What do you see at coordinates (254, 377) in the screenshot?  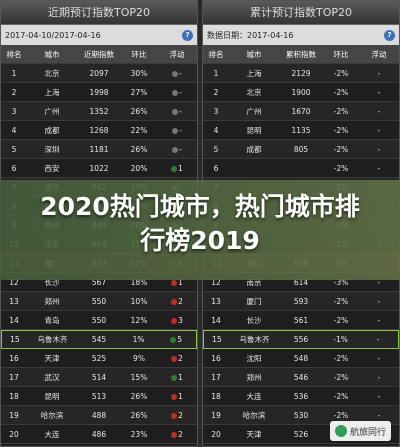 I see `table-cell: 郑州` at bounding box center [254, 377].